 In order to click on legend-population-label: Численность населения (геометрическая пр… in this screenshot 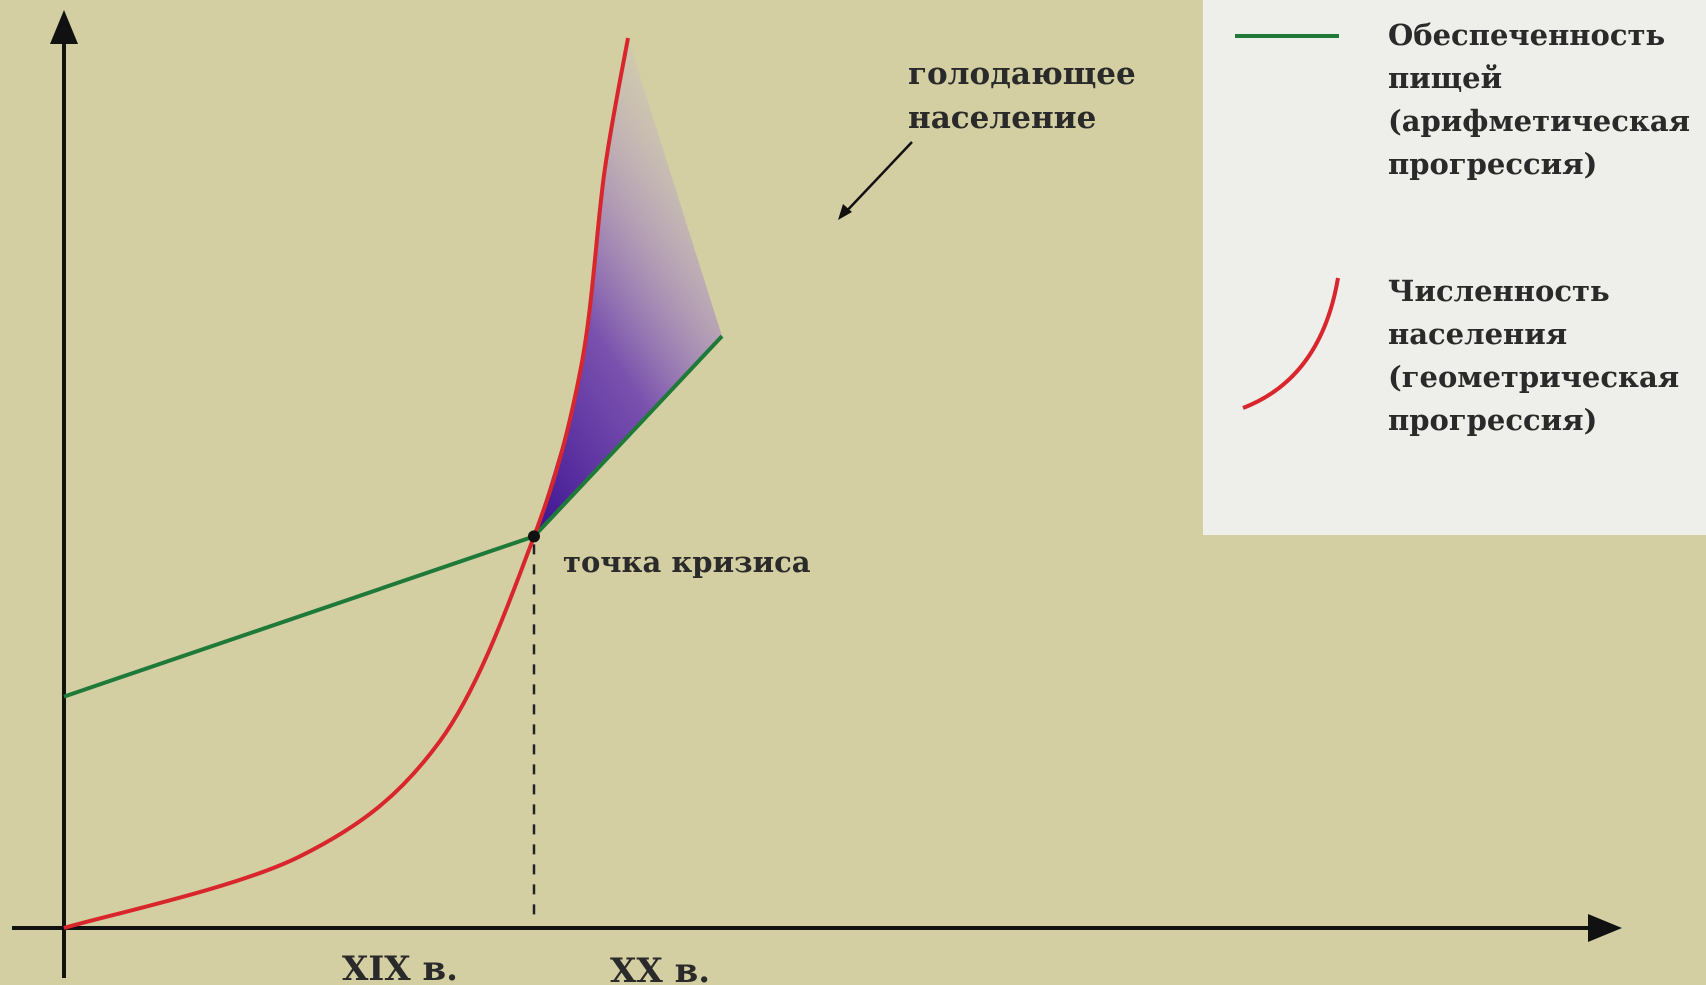, I will do `click(1534, 355)`.